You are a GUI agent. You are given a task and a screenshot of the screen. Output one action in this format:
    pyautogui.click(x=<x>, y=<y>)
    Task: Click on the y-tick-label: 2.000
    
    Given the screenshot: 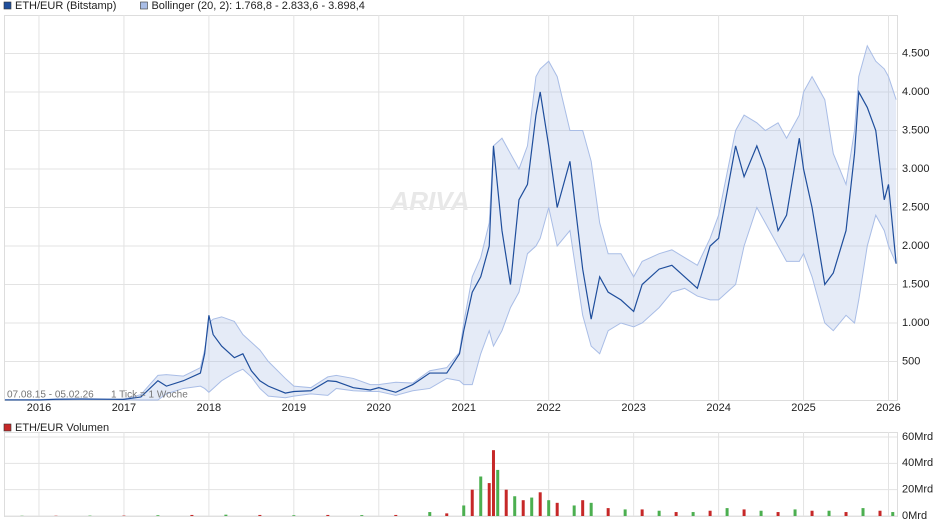 What is the action you would take?
    pyautogui.click(x=916, y=246)
    